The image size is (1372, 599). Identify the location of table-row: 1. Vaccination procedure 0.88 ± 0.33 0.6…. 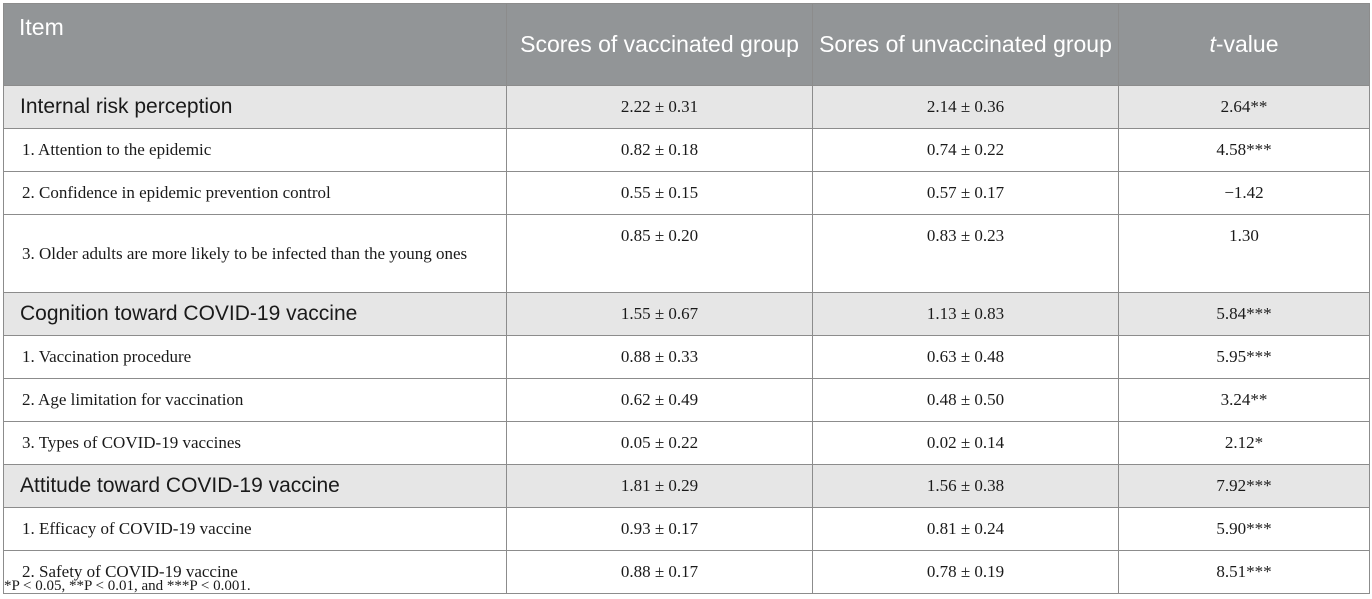
(686, 357).